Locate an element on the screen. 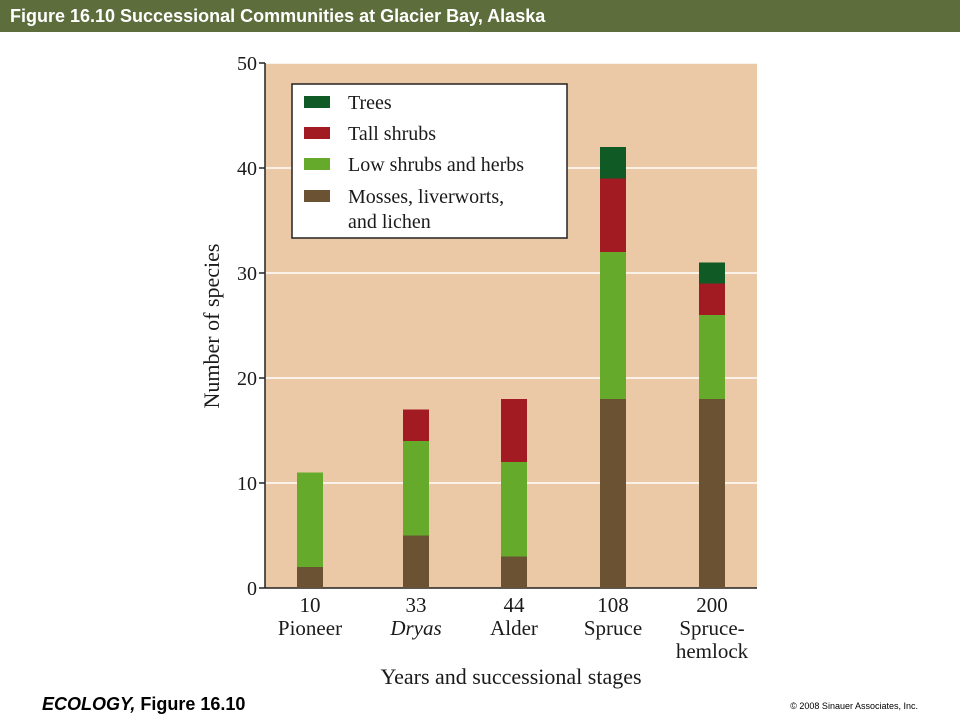  x-tick-label-stage: Dryas is located at coordinates (415, 628).